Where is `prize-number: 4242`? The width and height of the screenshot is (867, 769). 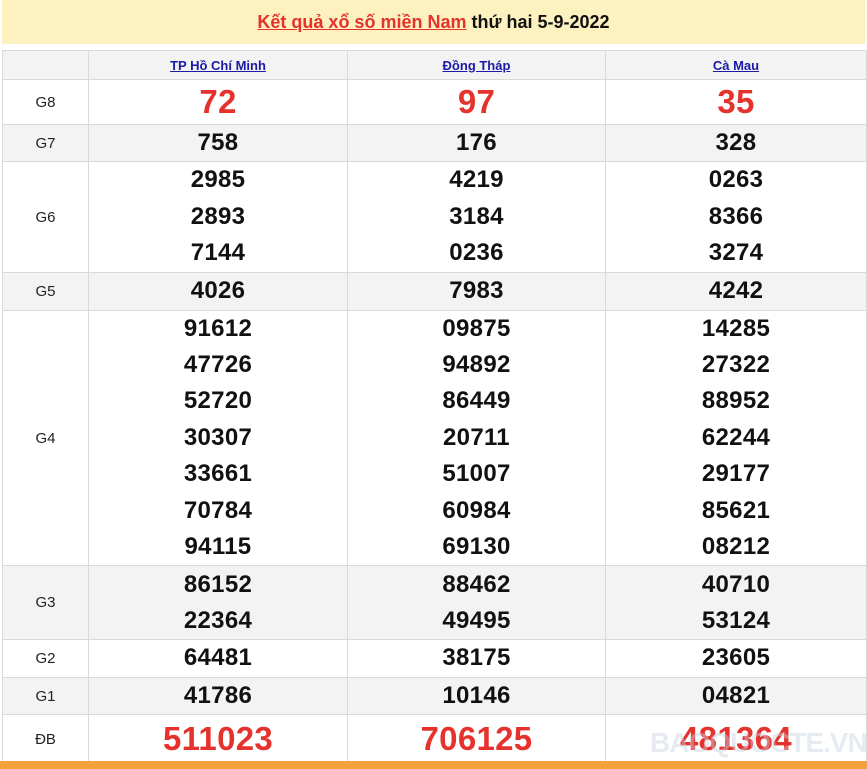 prize-number: 4242 is located at coordinates (736, 290).